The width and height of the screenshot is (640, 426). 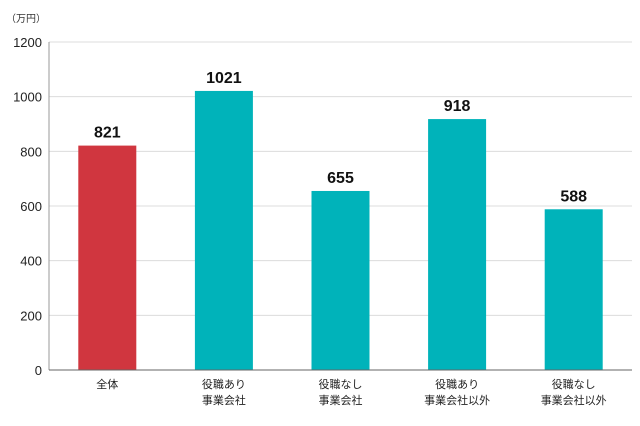 What do you see at coordinates (26, 19) in the screenshot?
I see `unit-label: （万円）` at bounding box center [26, 19].